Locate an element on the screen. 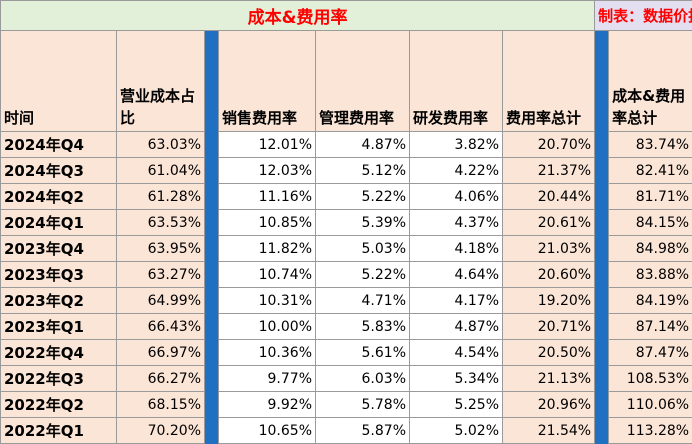 The height and width of the screenshot is (444, 692). cell-rd-expense: 5.25% is located at coordinates (456, 405).